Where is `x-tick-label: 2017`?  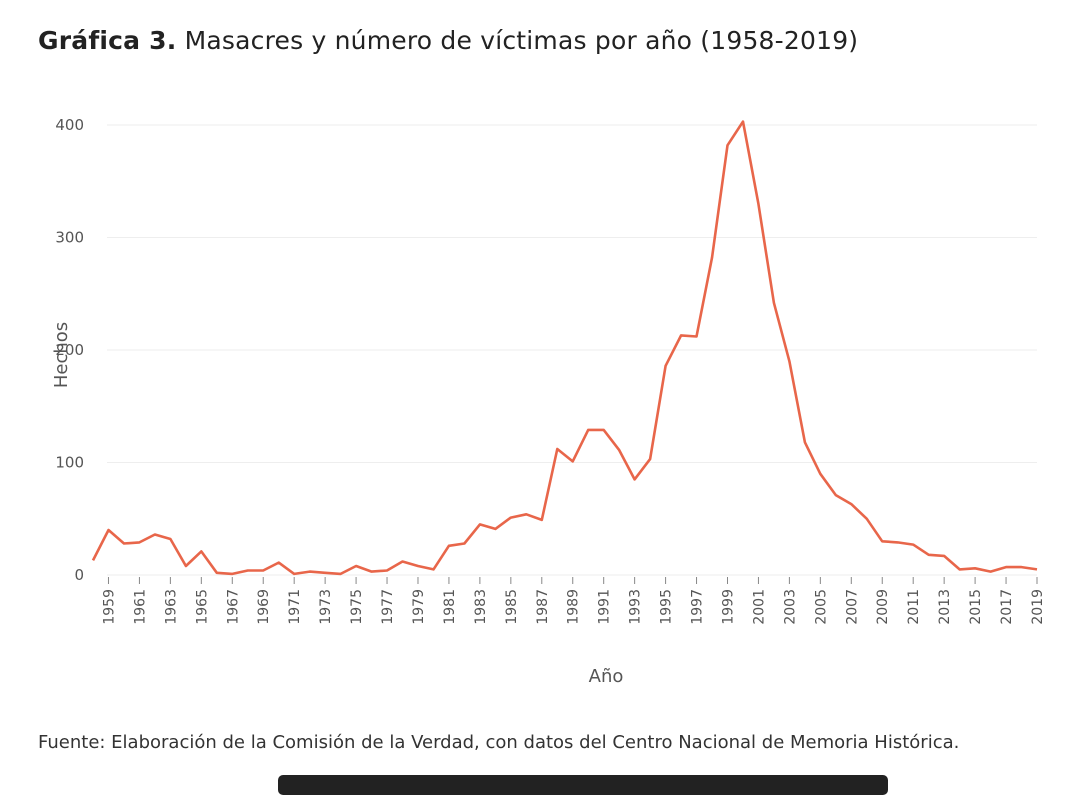 x-tick-label: 2017 is located at coordinates (1007, 607).